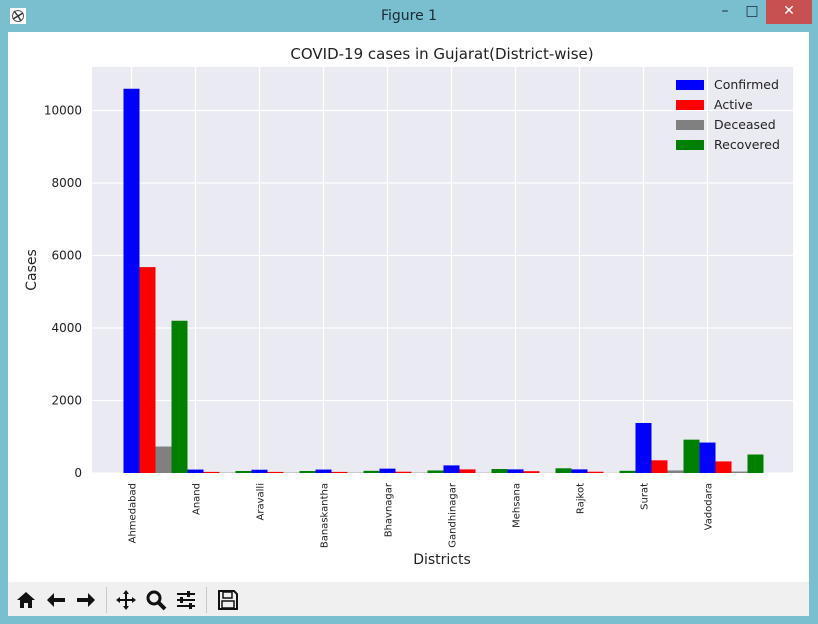  What do you see at coordinates (275, 472) in the screenshot?
I see `bar-active-aravalli` at bounding box center [275, 472].